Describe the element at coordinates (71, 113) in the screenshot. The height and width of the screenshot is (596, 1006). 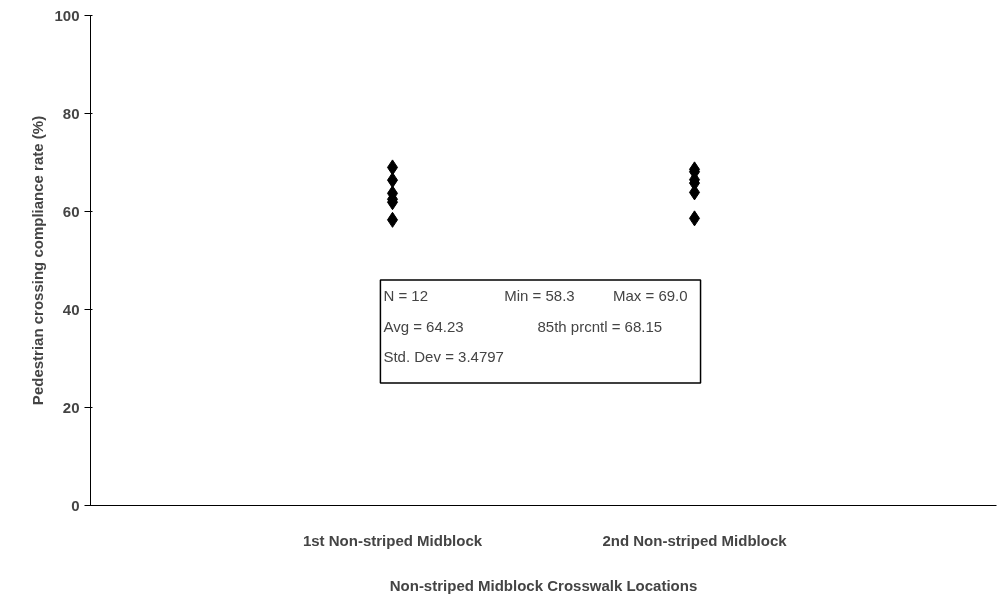
I see `y-tick-label: 80` at that location.